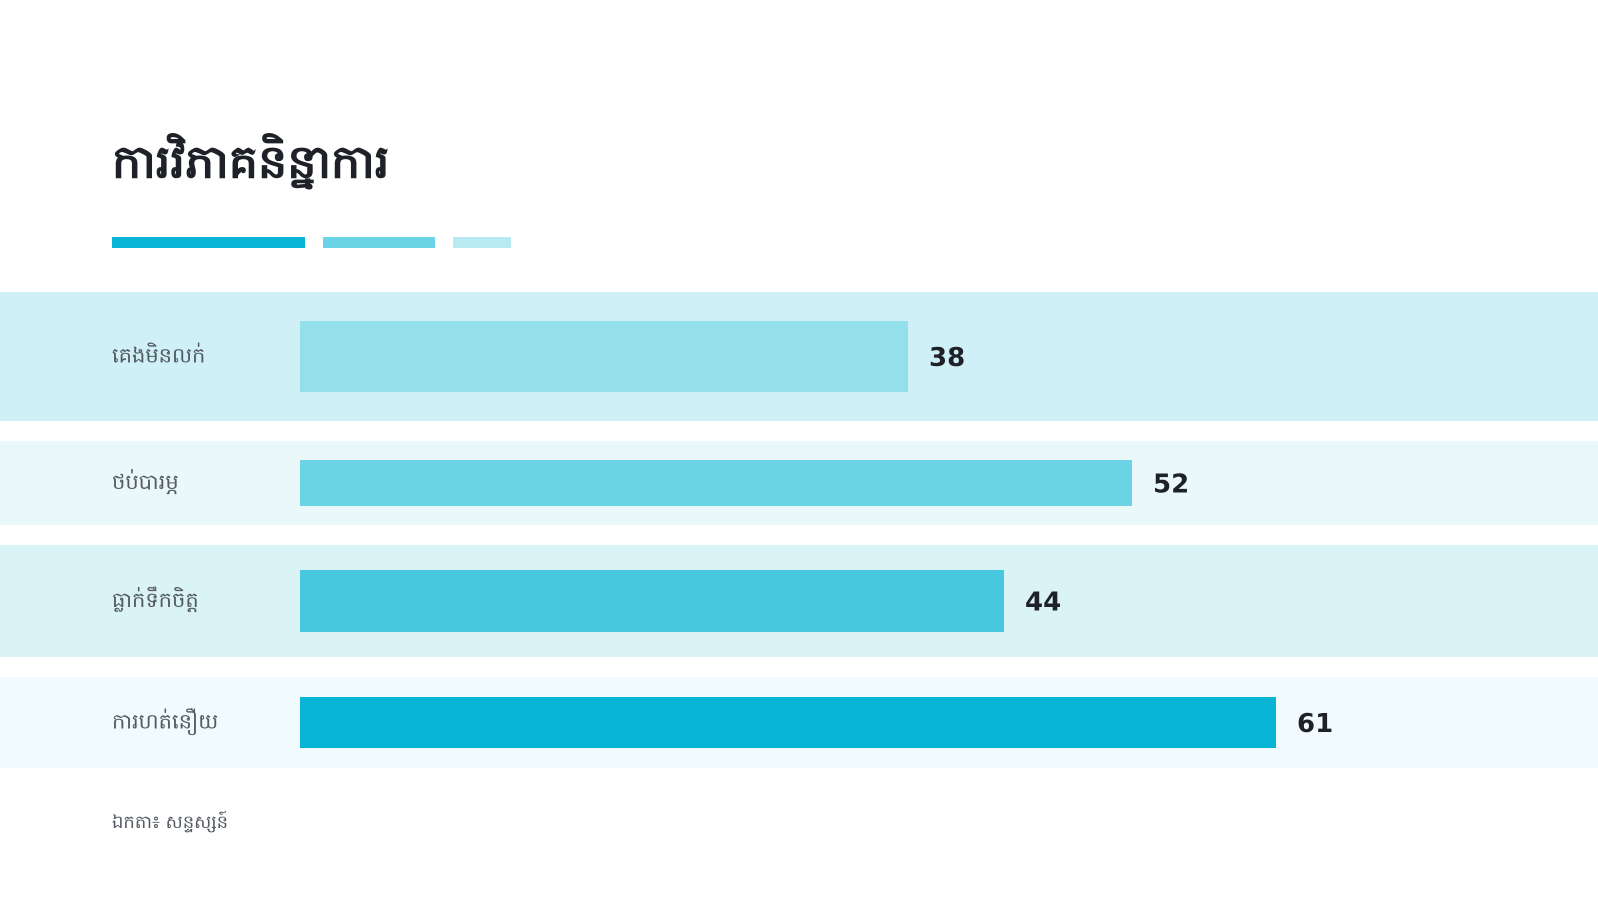  I want to click on category-label: ការហត់នឿយ, so click(165, 722).